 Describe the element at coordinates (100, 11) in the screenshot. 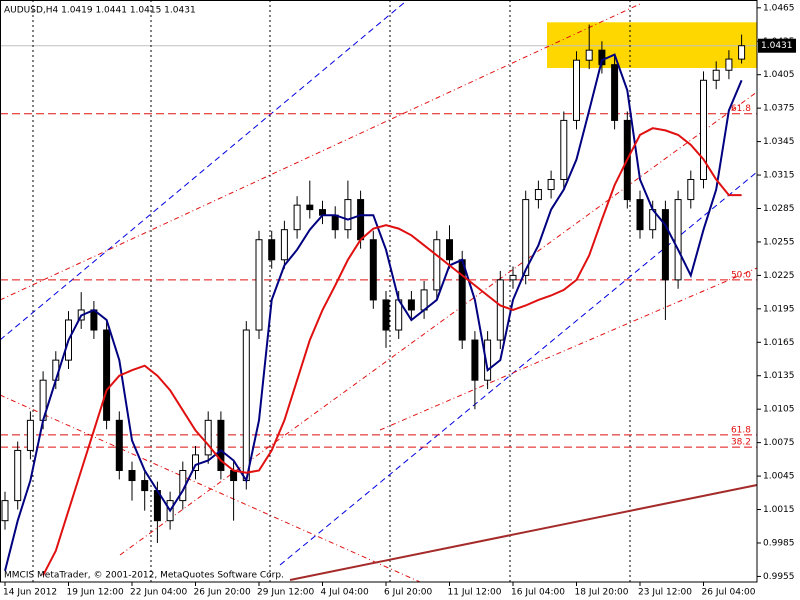

I see `chart-title: AUDUSD,H4 1.0419 1.0441 1.0415 1.0431` at that location.